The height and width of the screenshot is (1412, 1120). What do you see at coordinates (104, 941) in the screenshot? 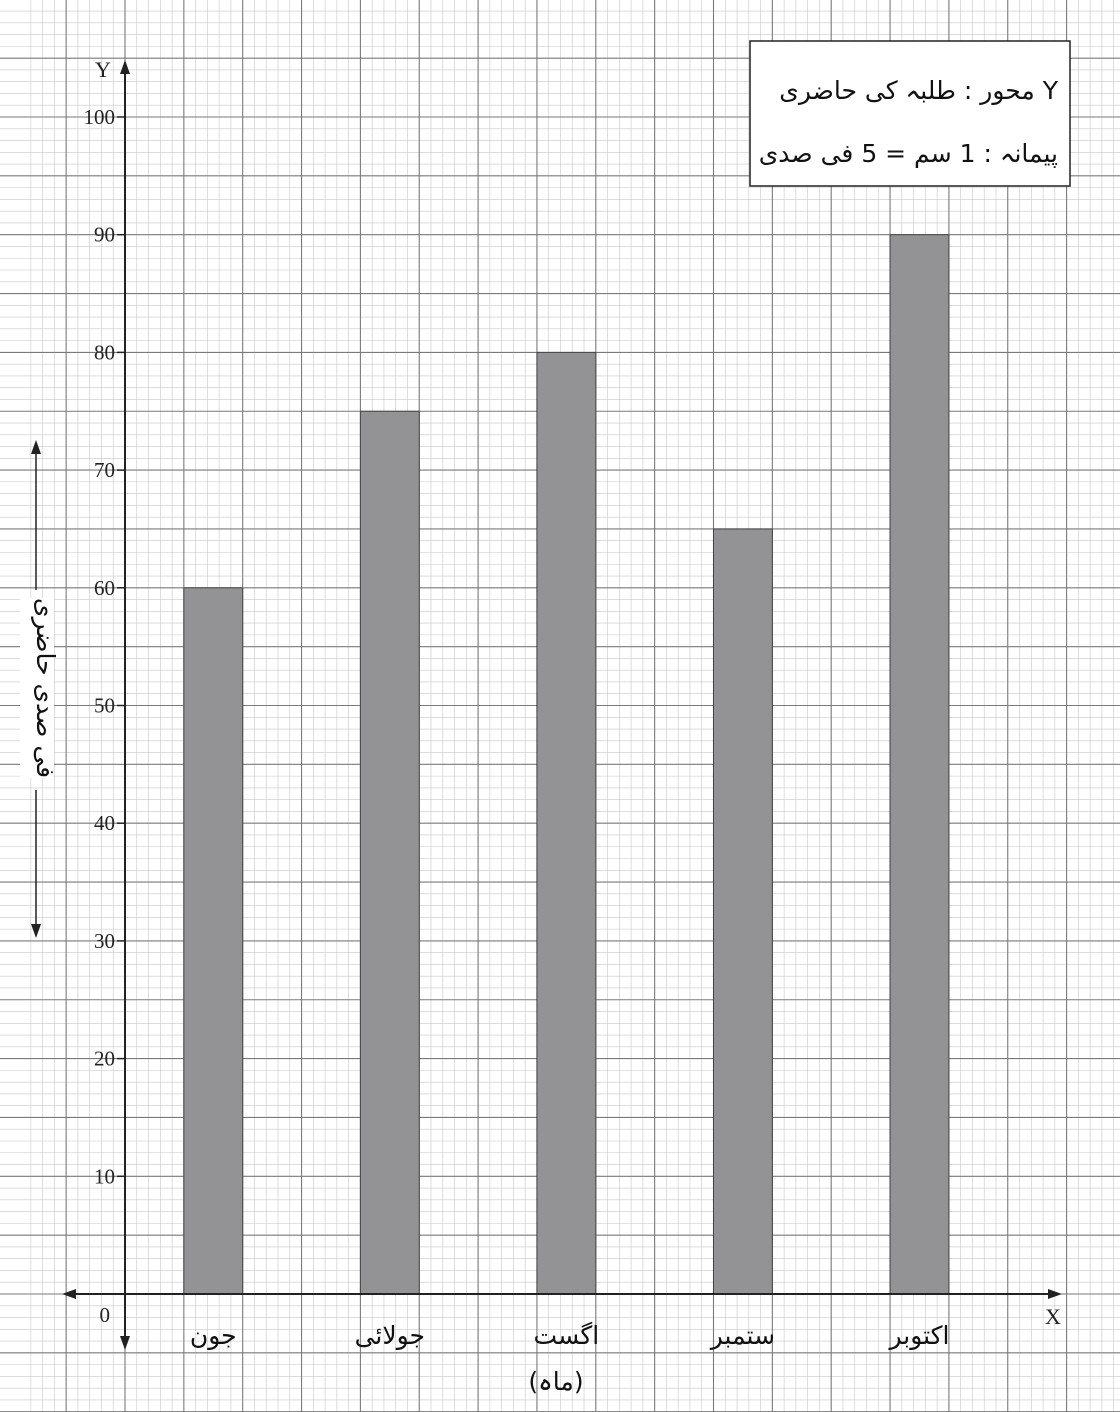
I see `y-tick-label-30: 30` at bounding box center [104, 941].